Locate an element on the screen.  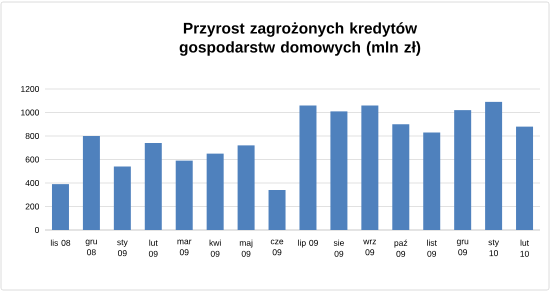
x-tick-label: list 09 is located at coordinates (432, 248).